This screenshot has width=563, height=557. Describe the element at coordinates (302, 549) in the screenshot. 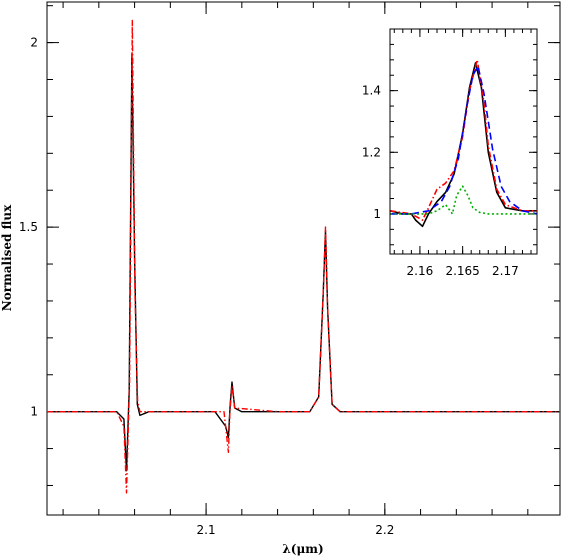

I see `x-axis-title: λ(μm)` at that location.